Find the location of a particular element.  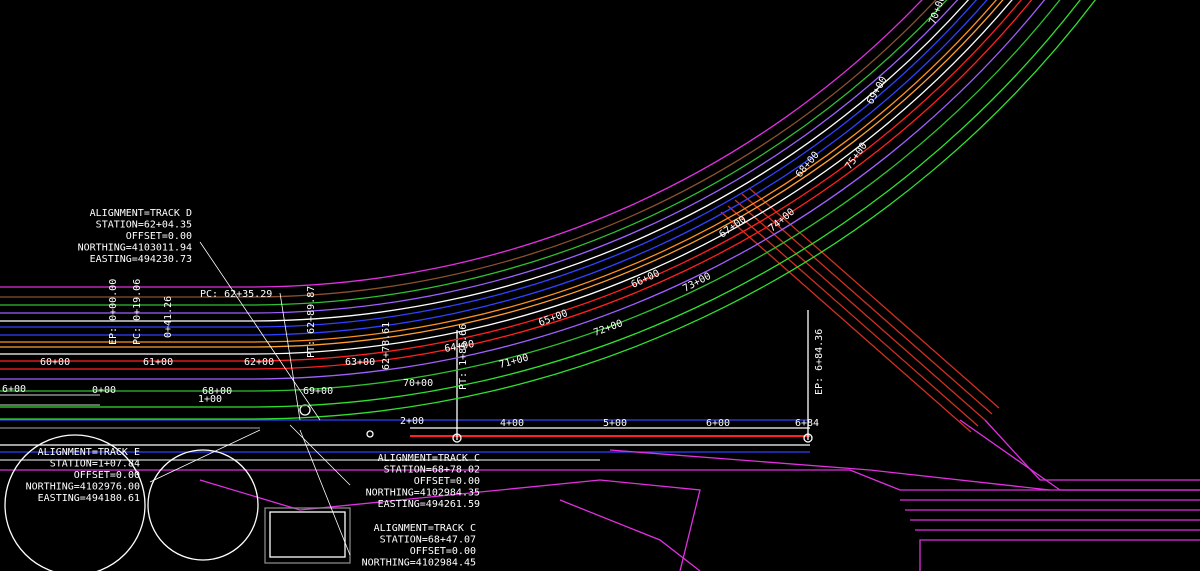

annotation-line: NORTHING=4102976.00 is located at coordinates (83, 487).